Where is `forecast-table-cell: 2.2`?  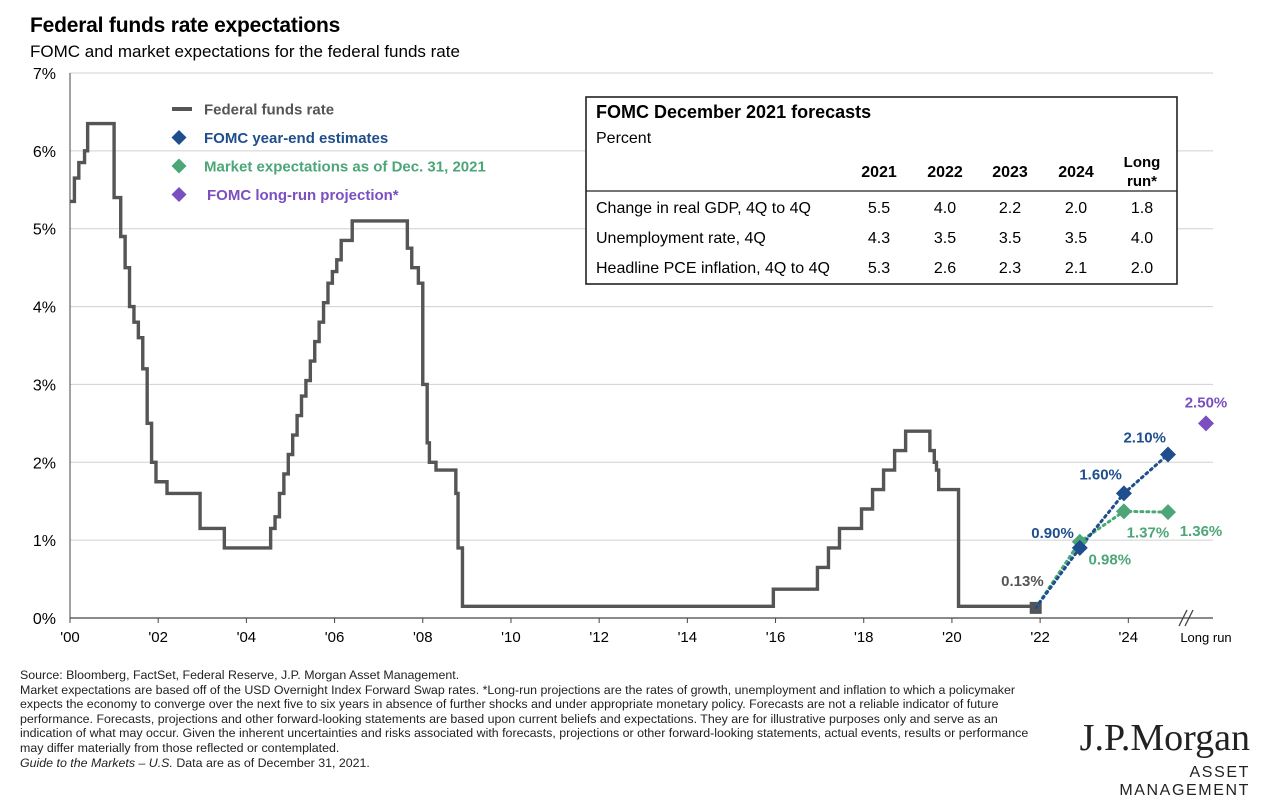 forecast-table-cell: 2.2 is located at coordinates (1010, 208).